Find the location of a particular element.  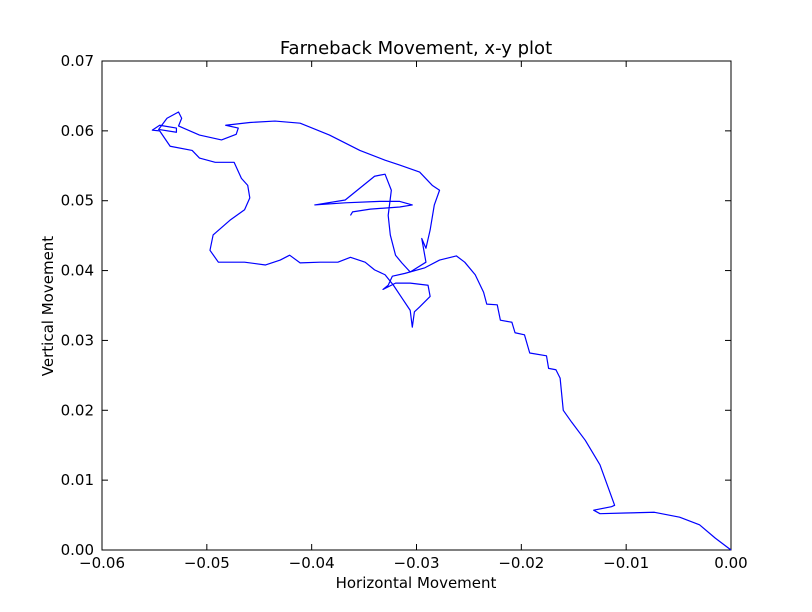

x-tick-label: −0.02 is located at coordinates (521, 563).